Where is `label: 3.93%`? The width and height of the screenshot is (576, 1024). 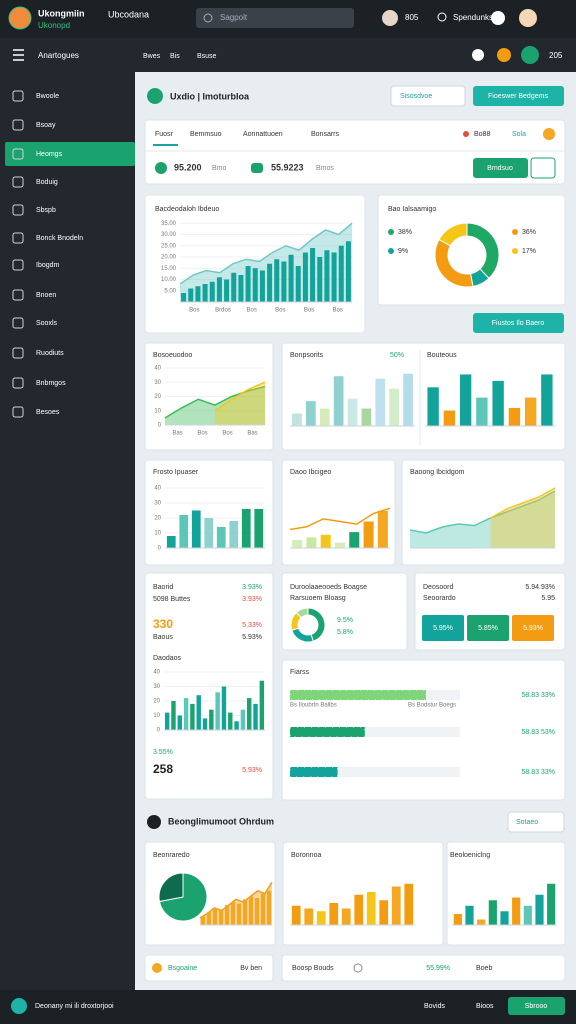
label: 3.93% is located at coordinates (252, 599).